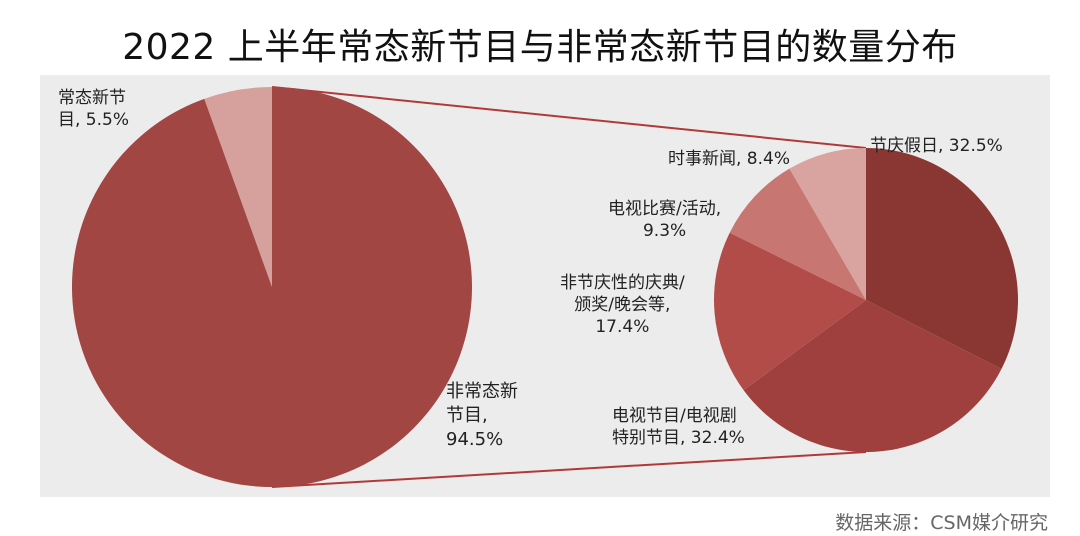 This screenshot has width=1080, height=536. Describe the element at coordinates (665, 220) in the screenshot. I see `label-dianshibisai: 电视比赛/活动, 9.3%` at that location.